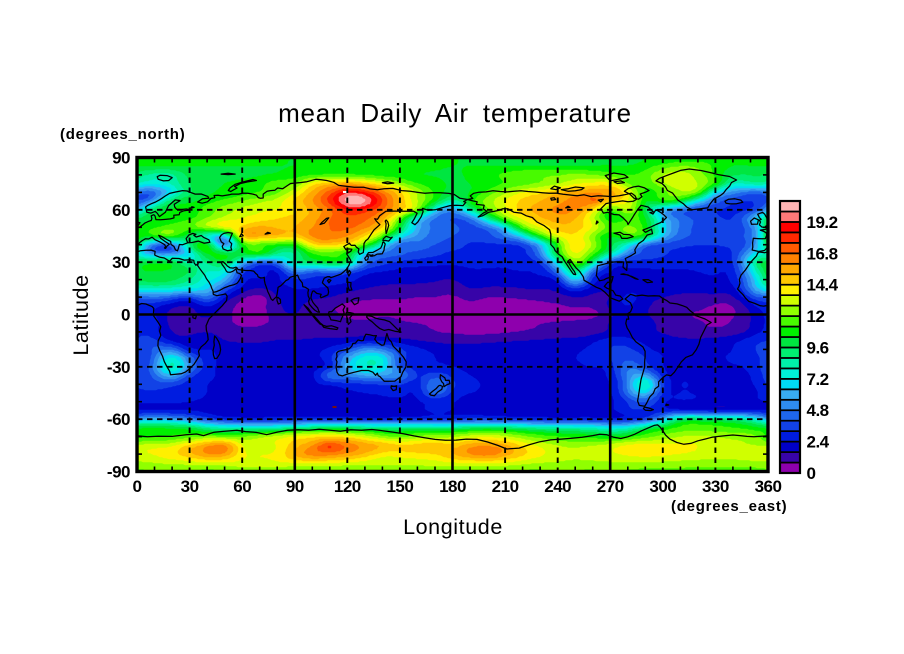 Image resolution: width=904 pixels, height=654 pixels. What do you see at coordinates (818, 348) in the screenshot?
I see `svg-text: 9.6` at bounding box center [818, 348].